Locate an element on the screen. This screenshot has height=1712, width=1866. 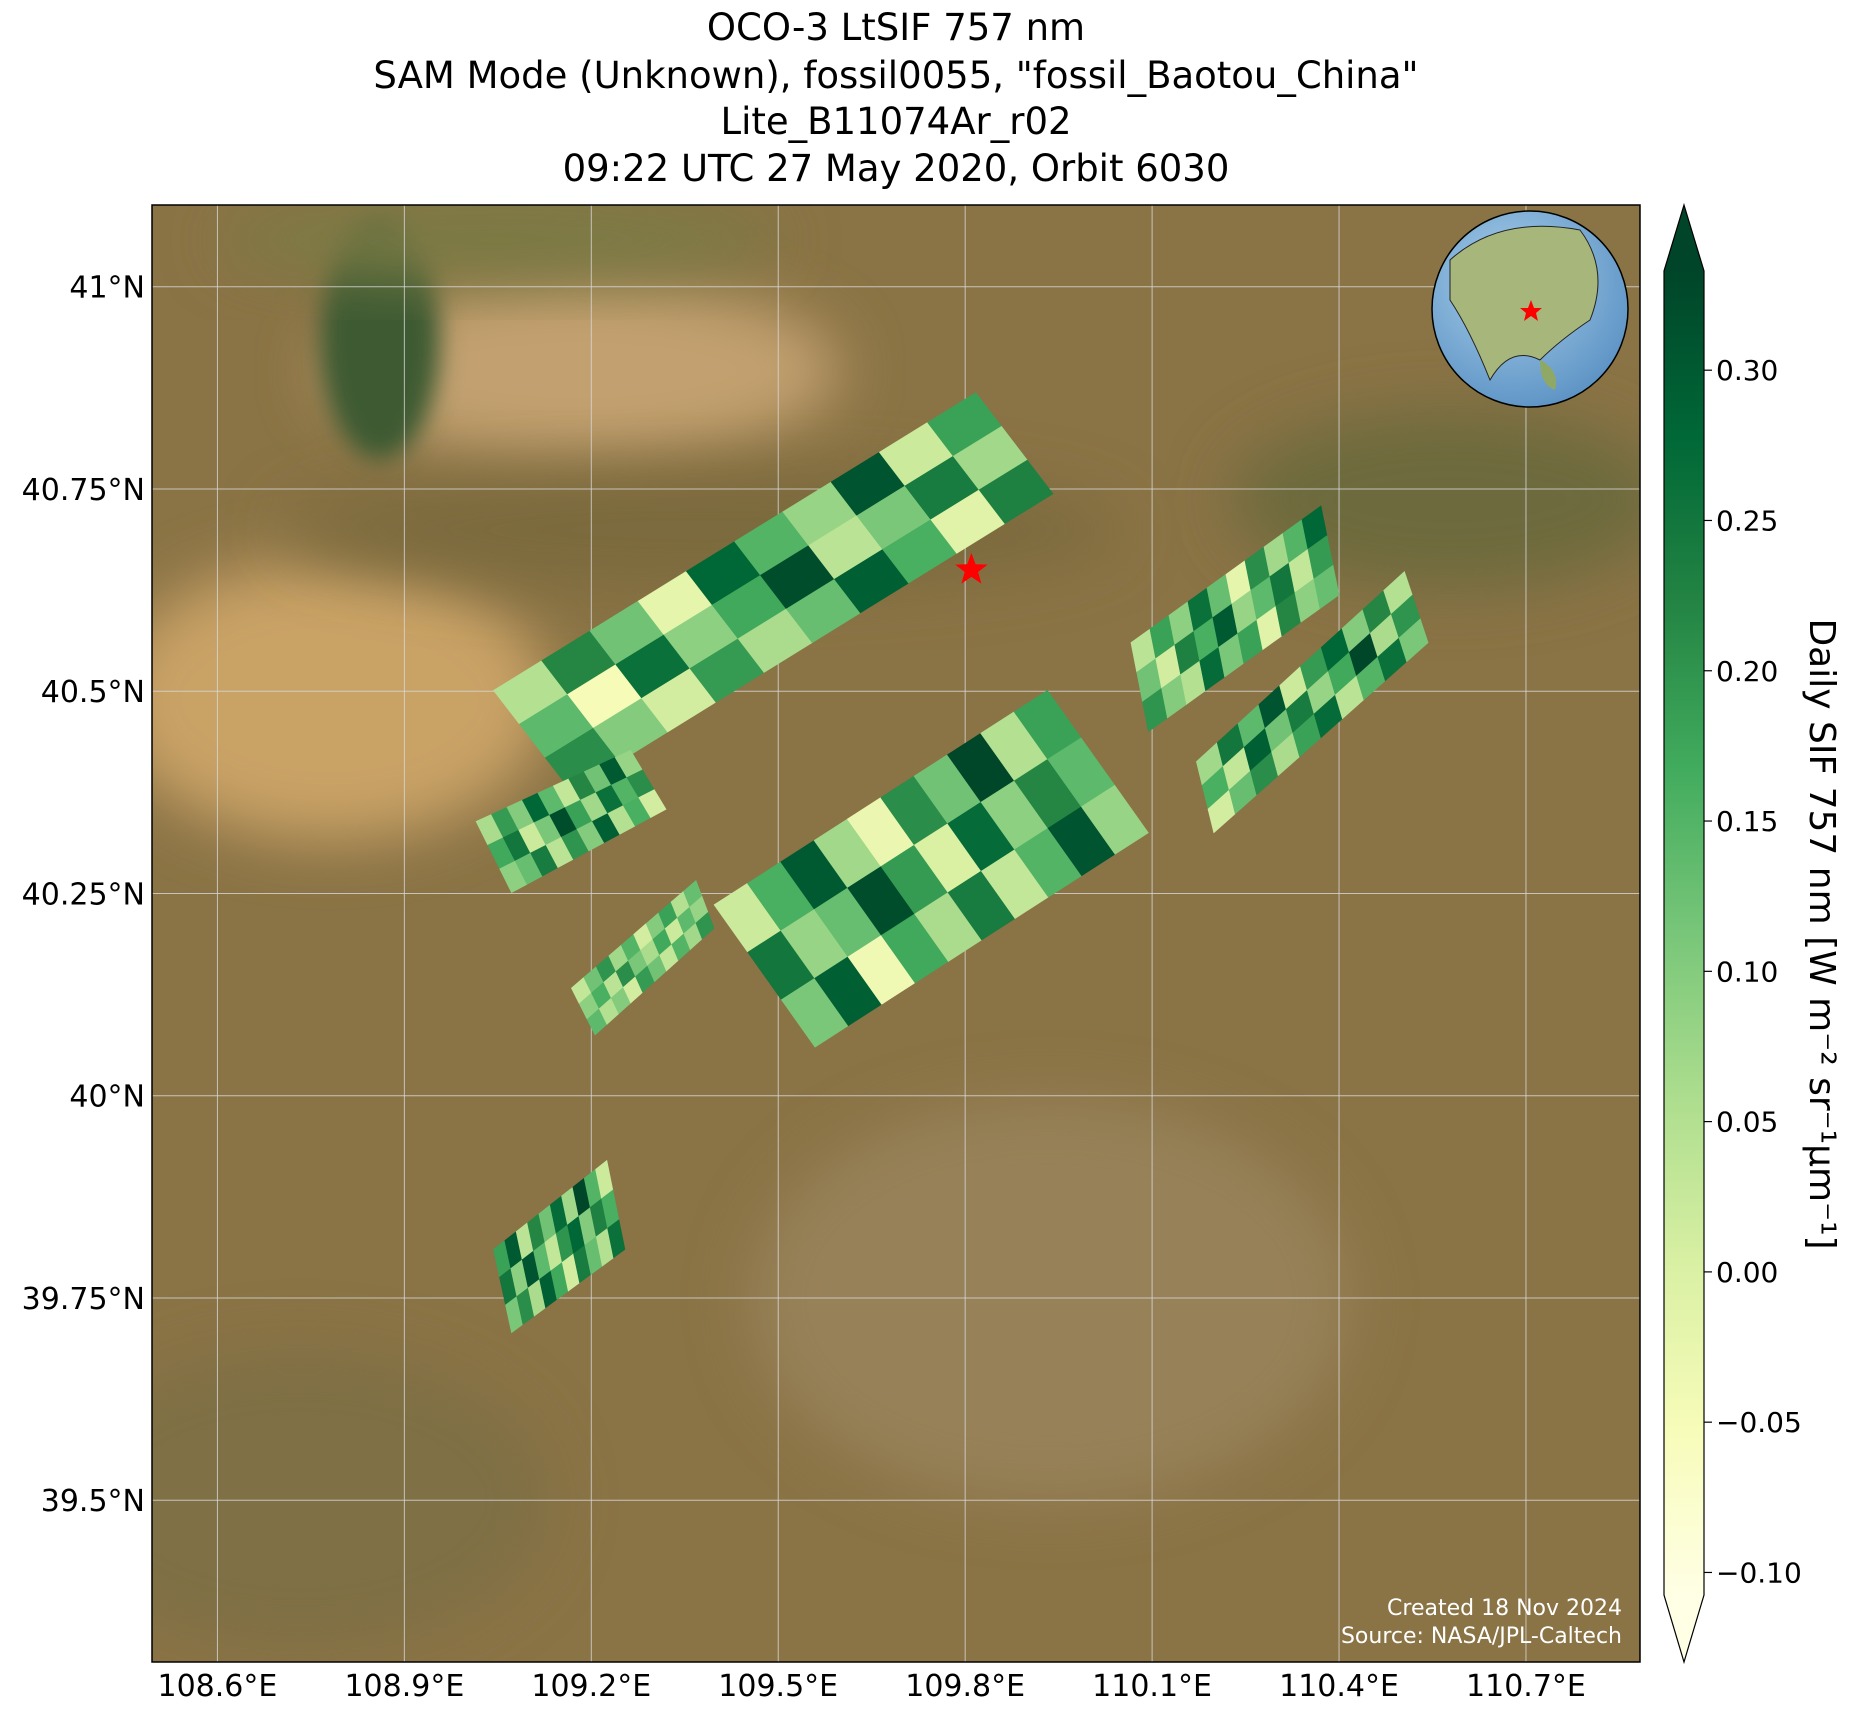
credit: Created 18 Nov 2024 is located at coordinates (1504, 1608).